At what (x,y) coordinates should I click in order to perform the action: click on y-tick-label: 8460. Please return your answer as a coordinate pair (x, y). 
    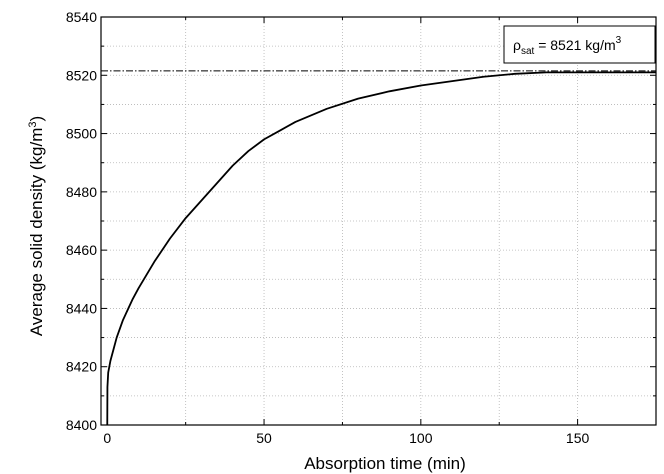
    Looking at the image, I should click on (81, 250).